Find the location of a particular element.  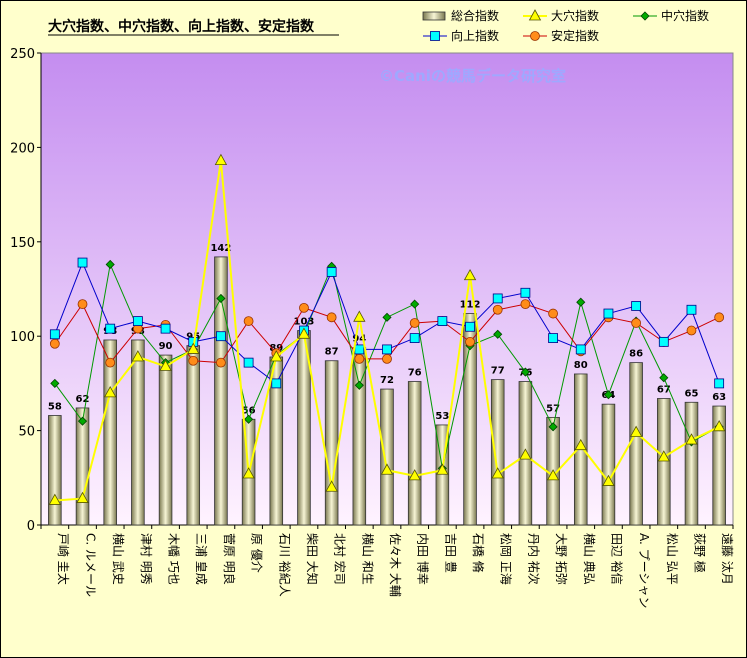

chart-title: 大穴指数、中穴指数、向上指数、安定指数 is located at coordinates (181, 26).